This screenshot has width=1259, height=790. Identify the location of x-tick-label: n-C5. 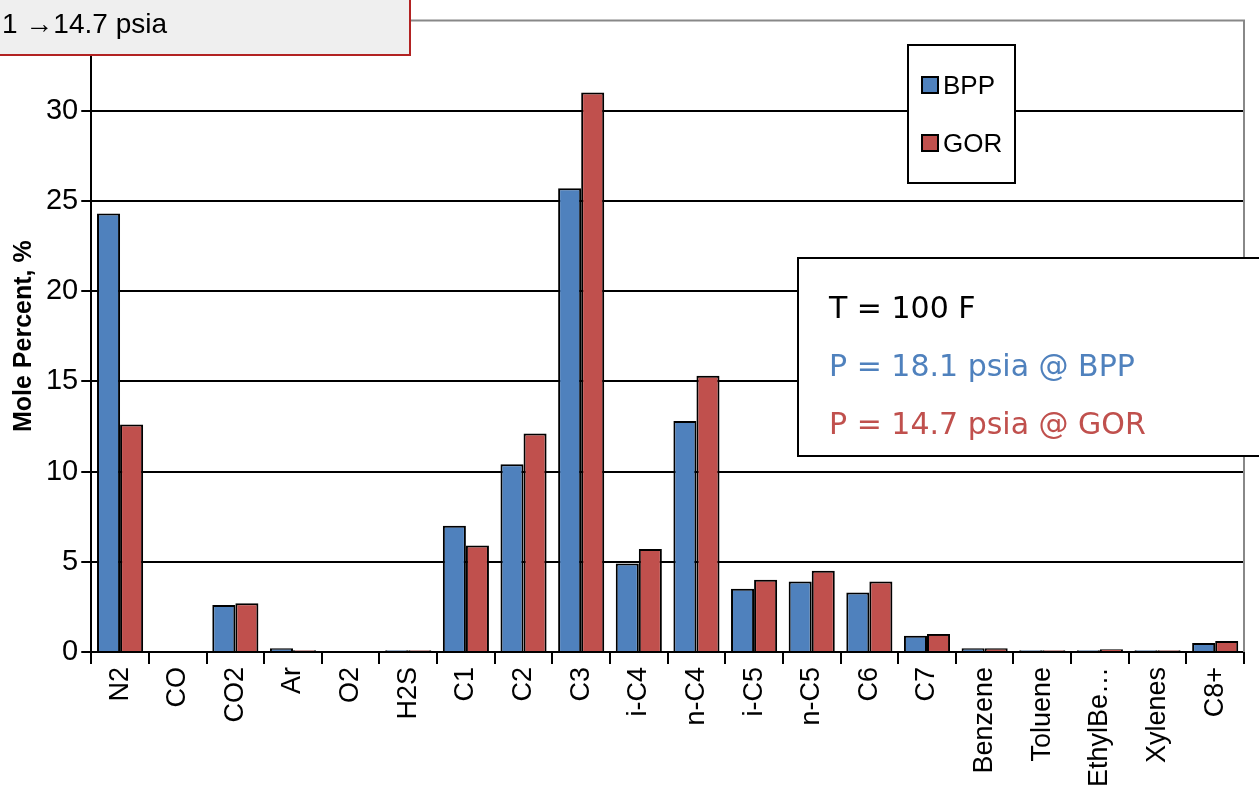
(810, 696).